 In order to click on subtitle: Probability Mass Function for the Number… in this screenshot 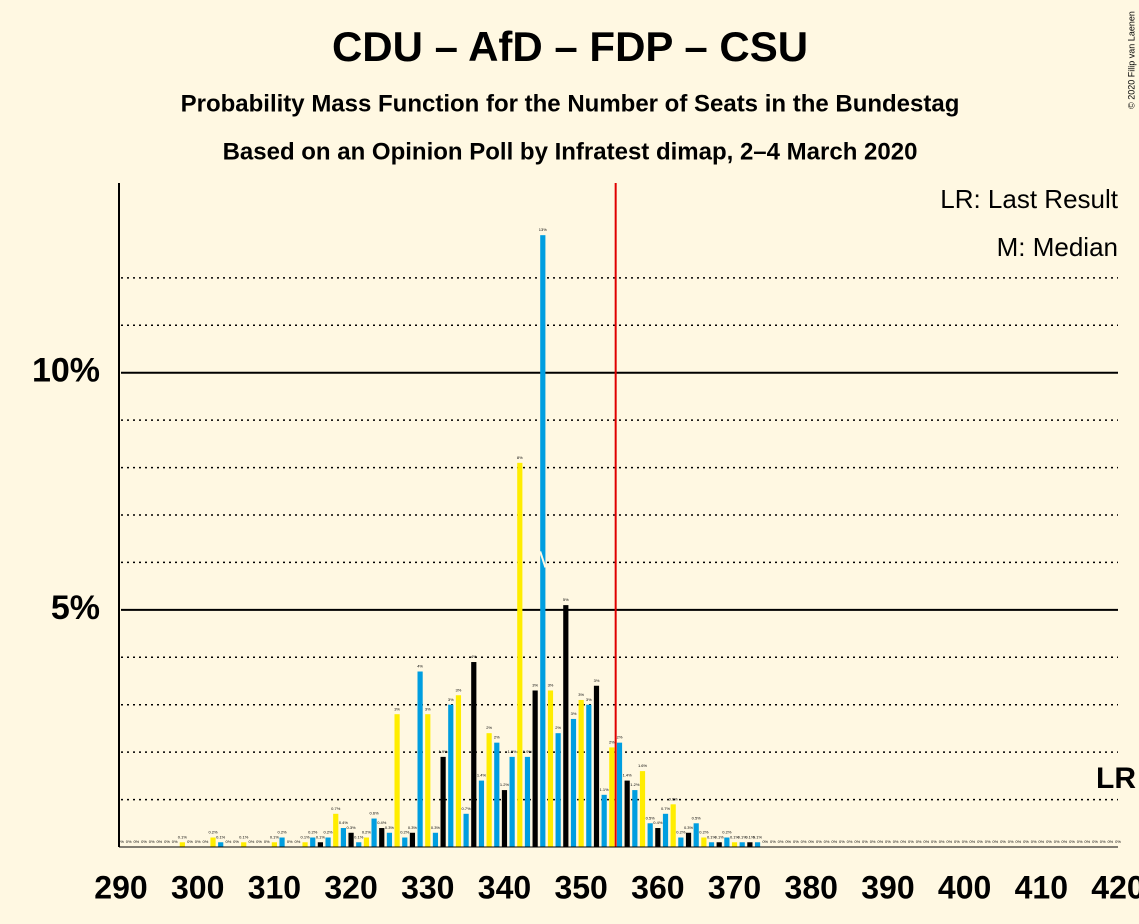, I will do `click(570, 103)`.